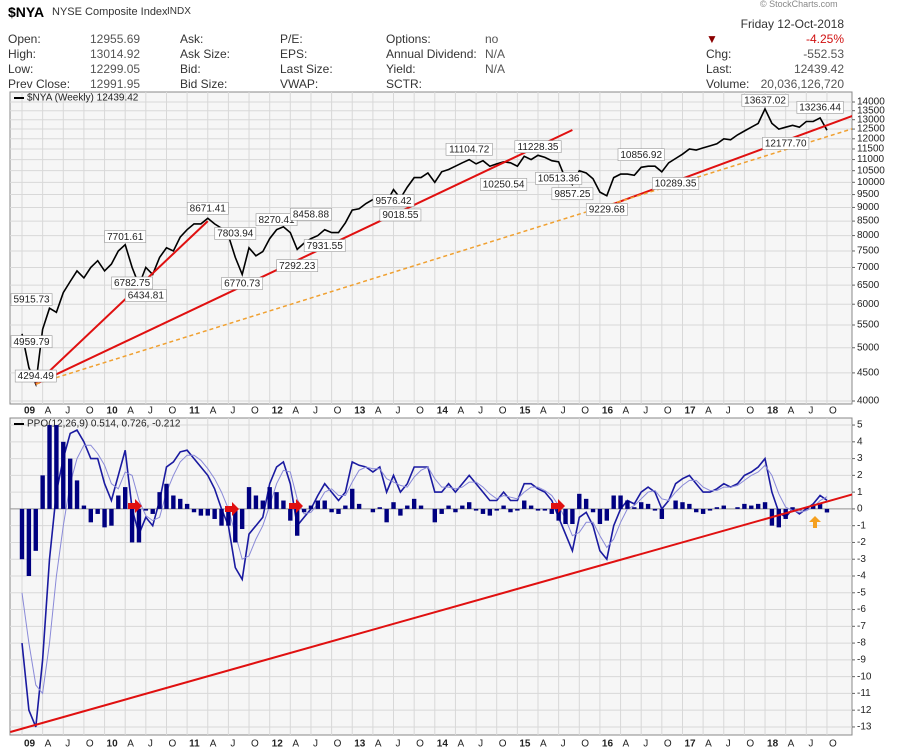  Describe the element at coordinates (641, 155) in the screenshot. I see `price-label: 10856.92` at that location.